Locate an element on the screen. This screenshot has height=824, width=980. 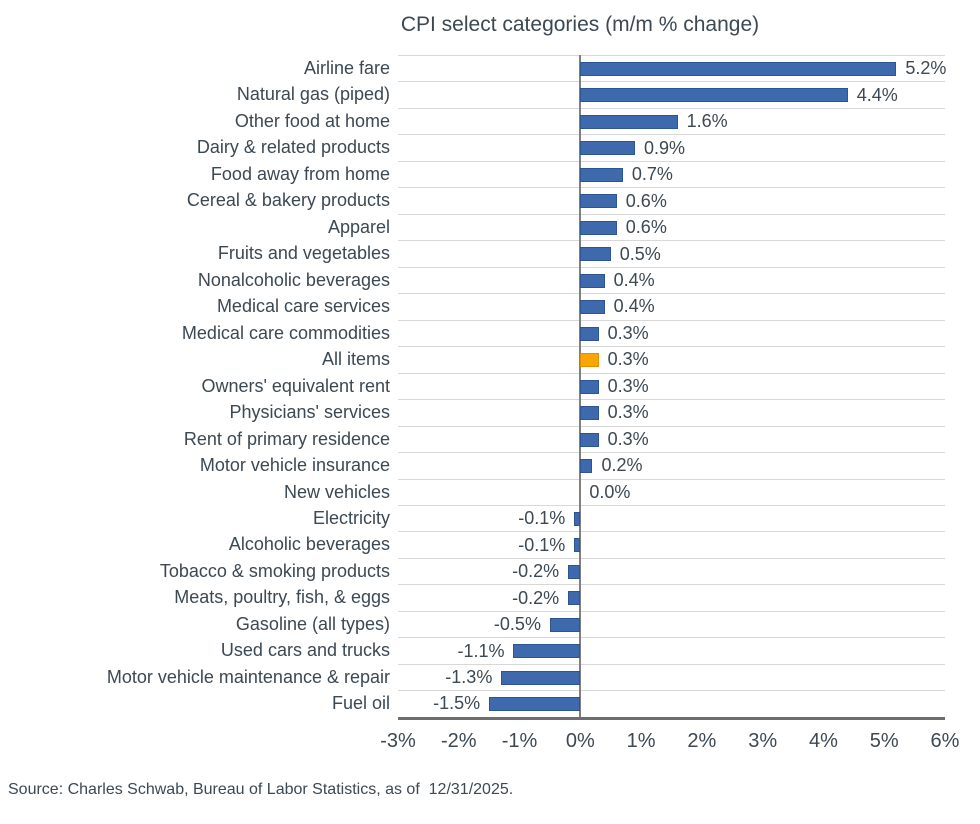
bar-value-label: 0.2% is located at coordinates (622, 465).